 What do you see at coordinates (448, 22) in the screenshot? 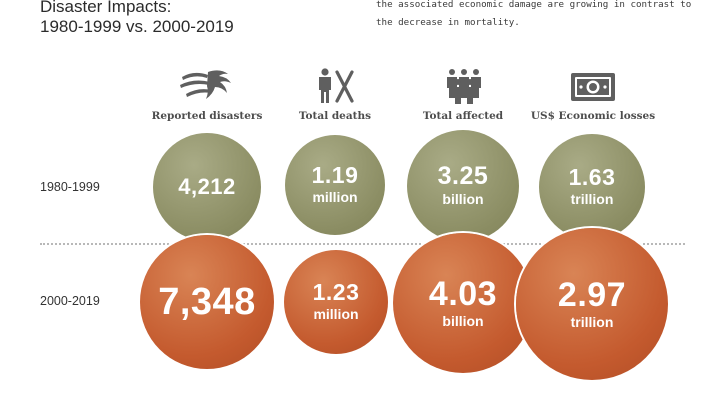
I see `intro-line-2: the decrease in mortality.` at bounding box center [448, 22].